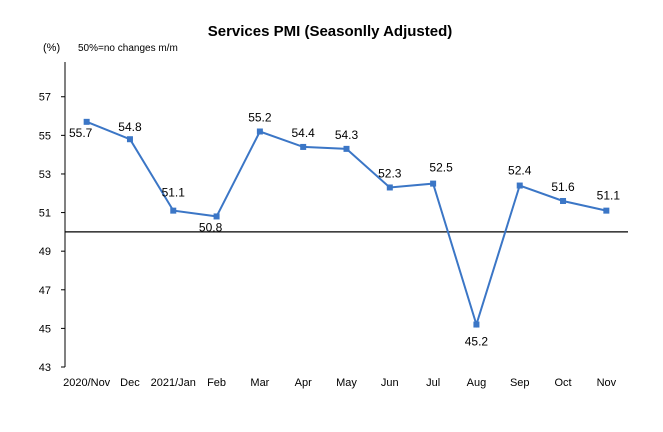  Describe the element at coordinates (260, 117) in the screenshot. I see `data-label: 55.2` at that location.